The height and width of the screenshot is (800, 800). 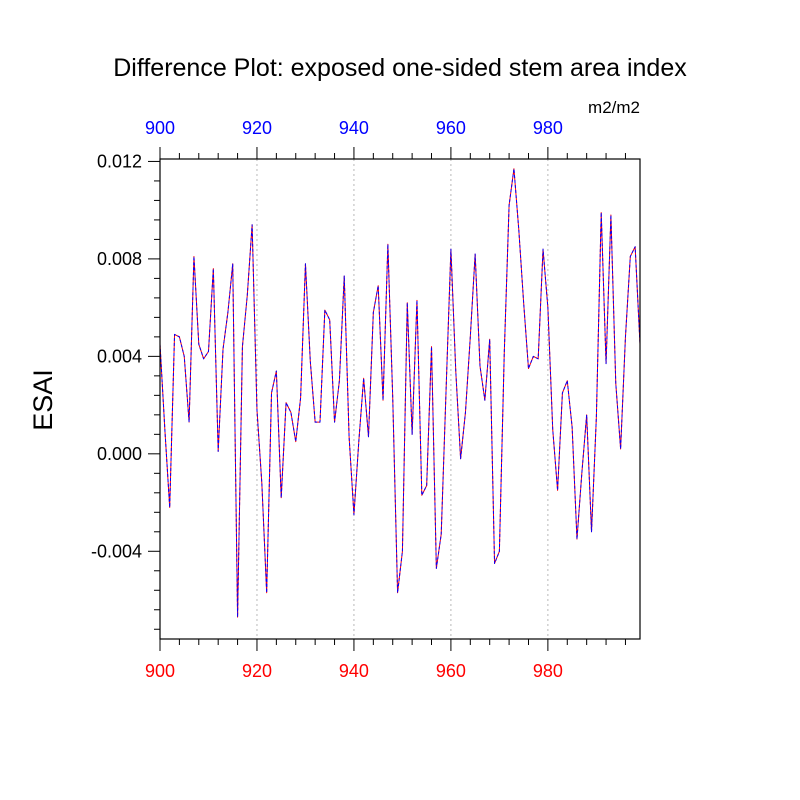 What do you see at coordinates (614, 107) in the screenshot?
I see `units-label: m2/m2` at bounding box center [614, 107].